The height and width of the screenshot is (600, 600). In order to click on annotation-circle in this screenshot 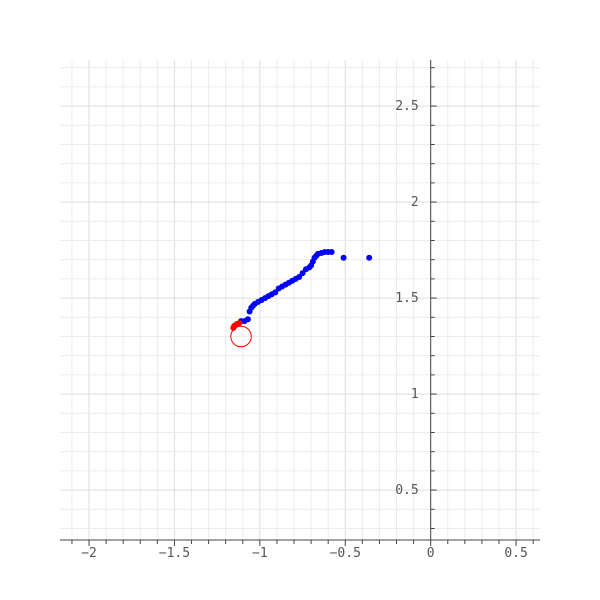, I will do `click(241, 336)`.